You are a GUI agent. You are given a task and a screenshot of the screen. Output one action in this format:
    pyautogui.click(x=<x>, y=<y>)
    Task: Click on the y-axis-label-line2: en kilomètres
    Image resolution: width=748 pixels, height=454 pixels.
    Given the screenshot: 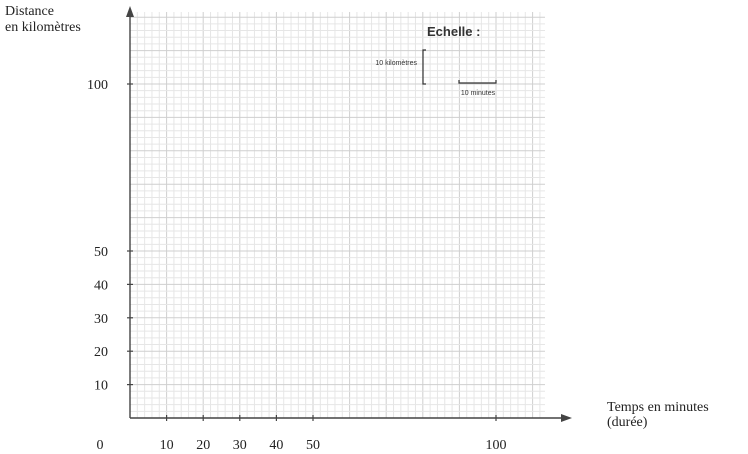 What is the action you would take?
    pyautogui.click(x=43, y=27)
    